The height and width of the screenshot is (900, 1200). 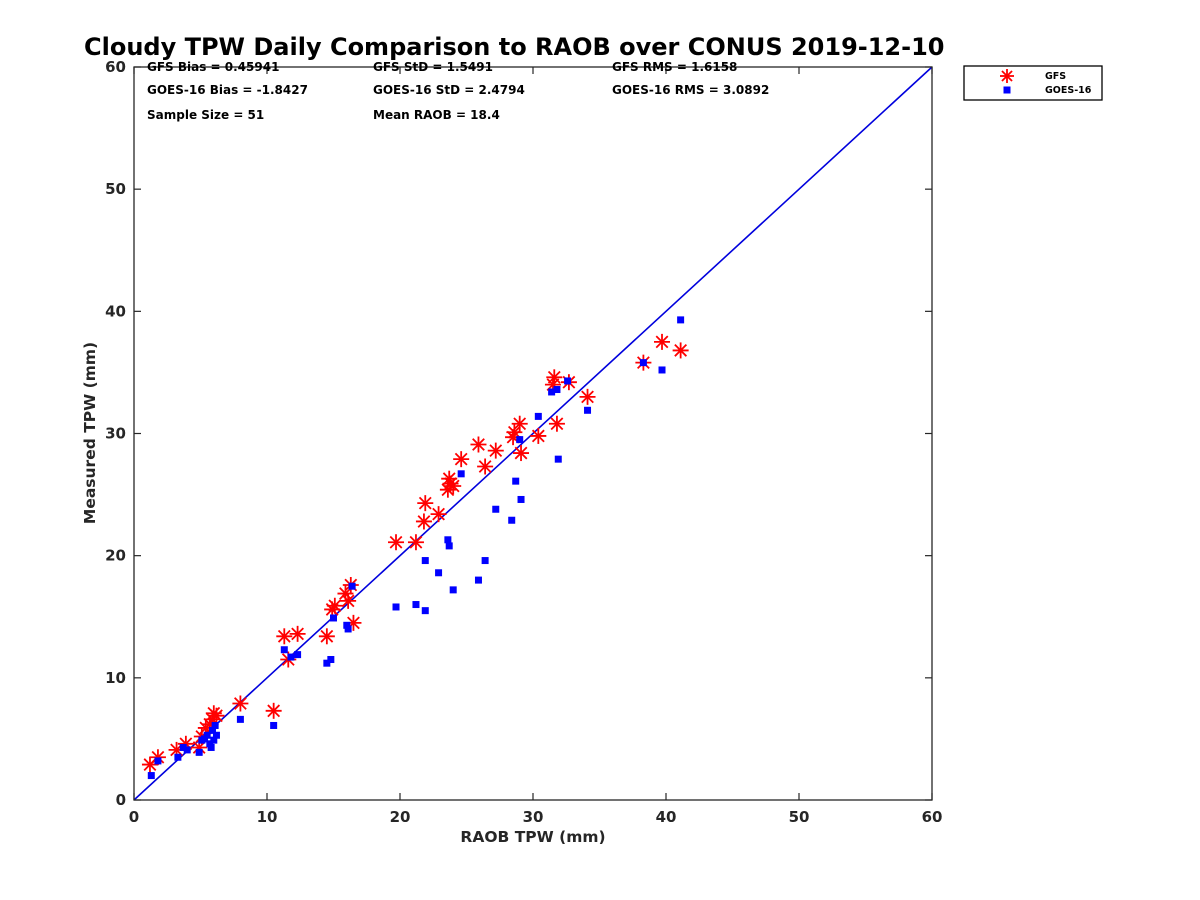 What do you see at coordinates (532, 837) in the screenshot?
I see `x-axis-label: RAOB TPW (mm)` at bounding box center [532, 837].